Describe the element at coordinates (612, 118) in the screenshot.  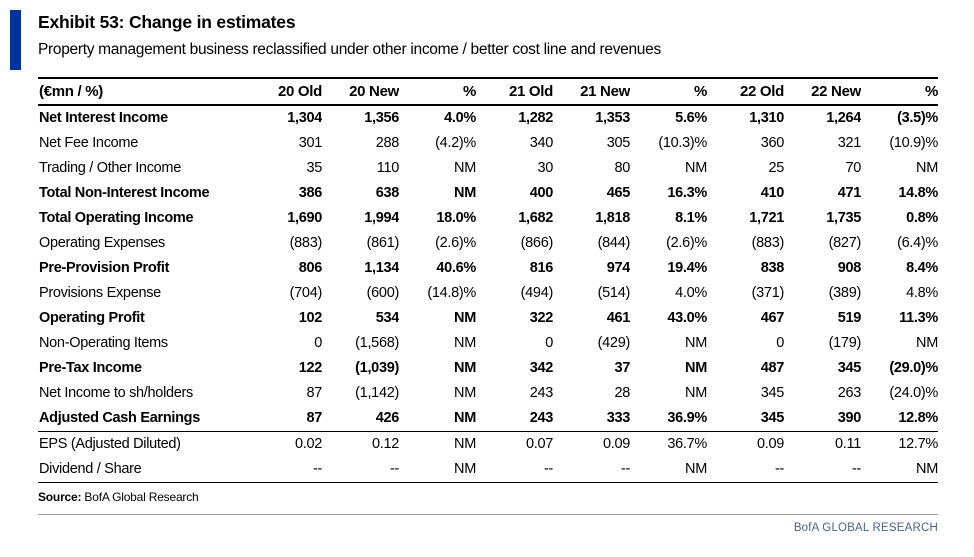
I see `table-cell: 1,353` at that location.